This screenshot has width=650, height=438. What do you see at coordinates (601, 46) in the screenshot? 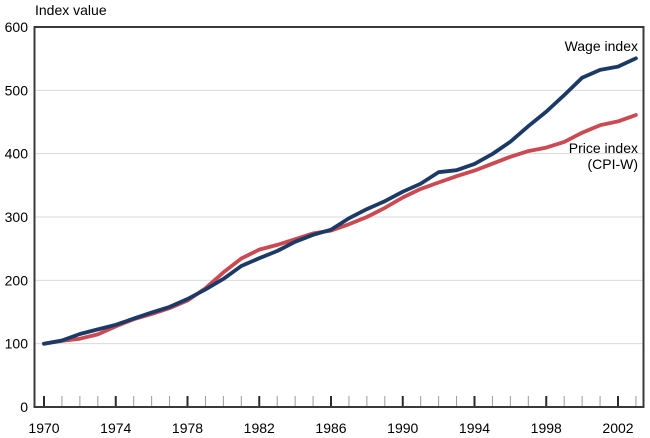
I see `wage-index-label: Wage index` at bounding box center [601, 46].